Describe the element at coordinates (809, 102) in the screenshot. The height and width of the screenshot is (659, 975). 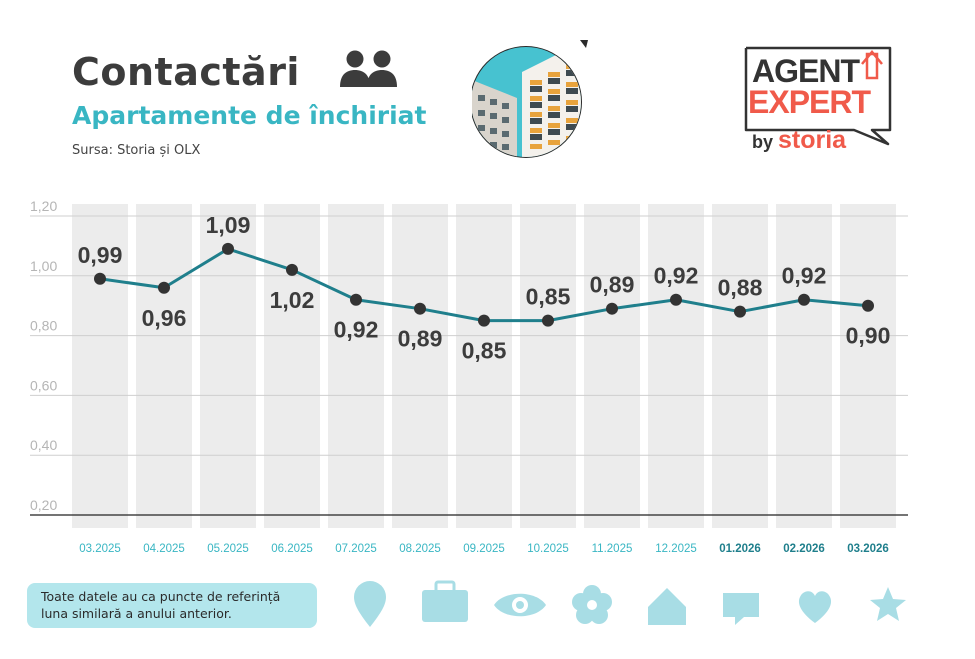
I see `logo-expert-text: EXPERT` at that location.